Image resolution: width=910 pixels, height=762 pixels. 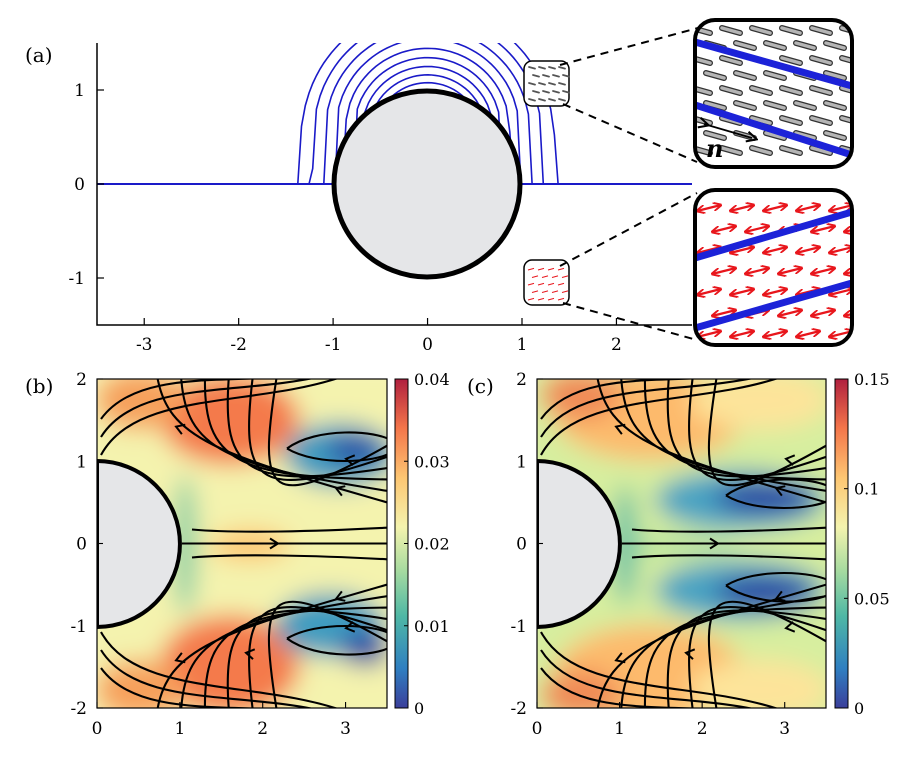 I want to click on y-tick-label-a: 1, so click(x=79, y=91).